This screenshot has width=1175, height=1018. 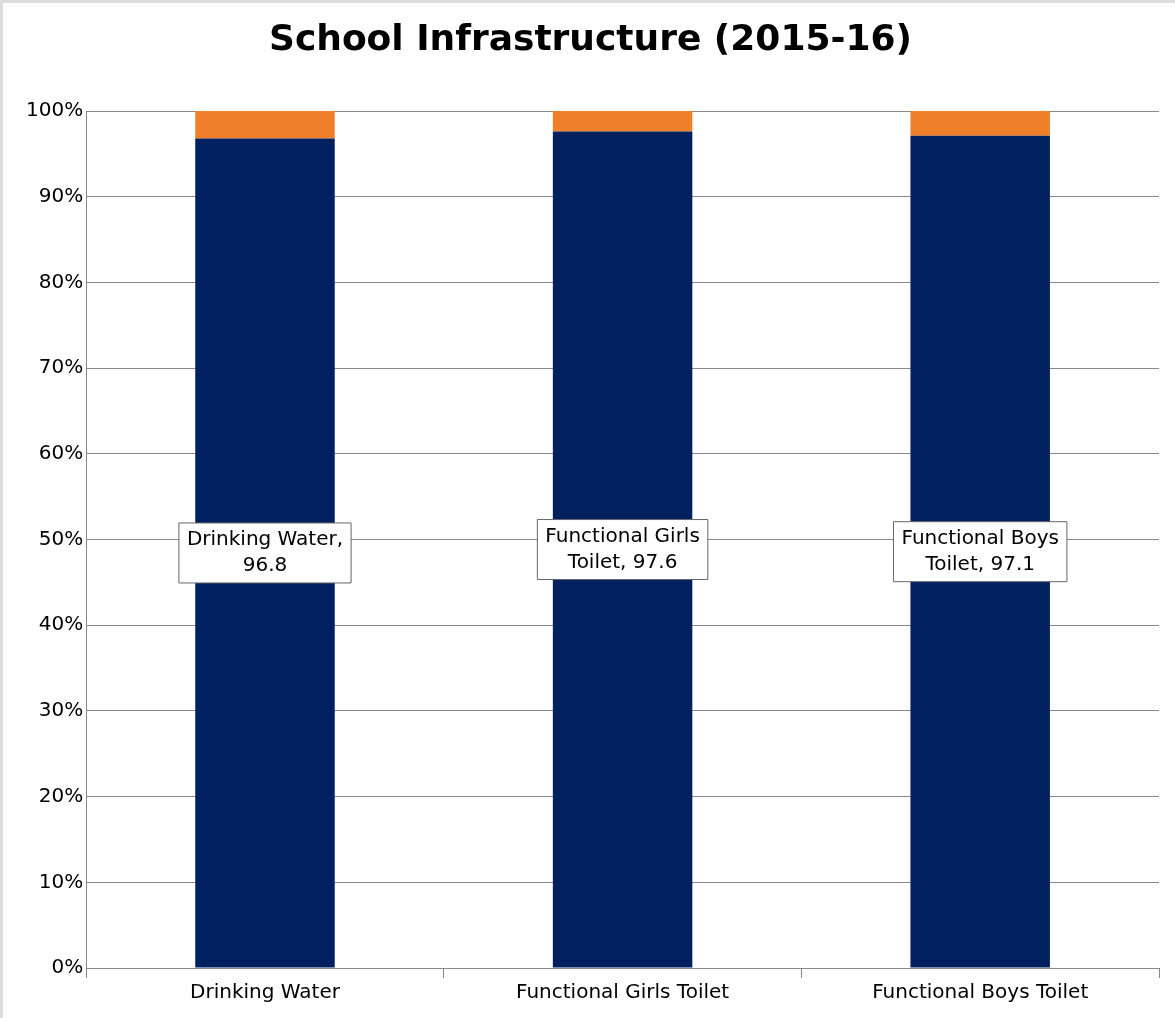 I want to click on x-tick-label: Functional Girls Toilet, so click(x=623, y=991).